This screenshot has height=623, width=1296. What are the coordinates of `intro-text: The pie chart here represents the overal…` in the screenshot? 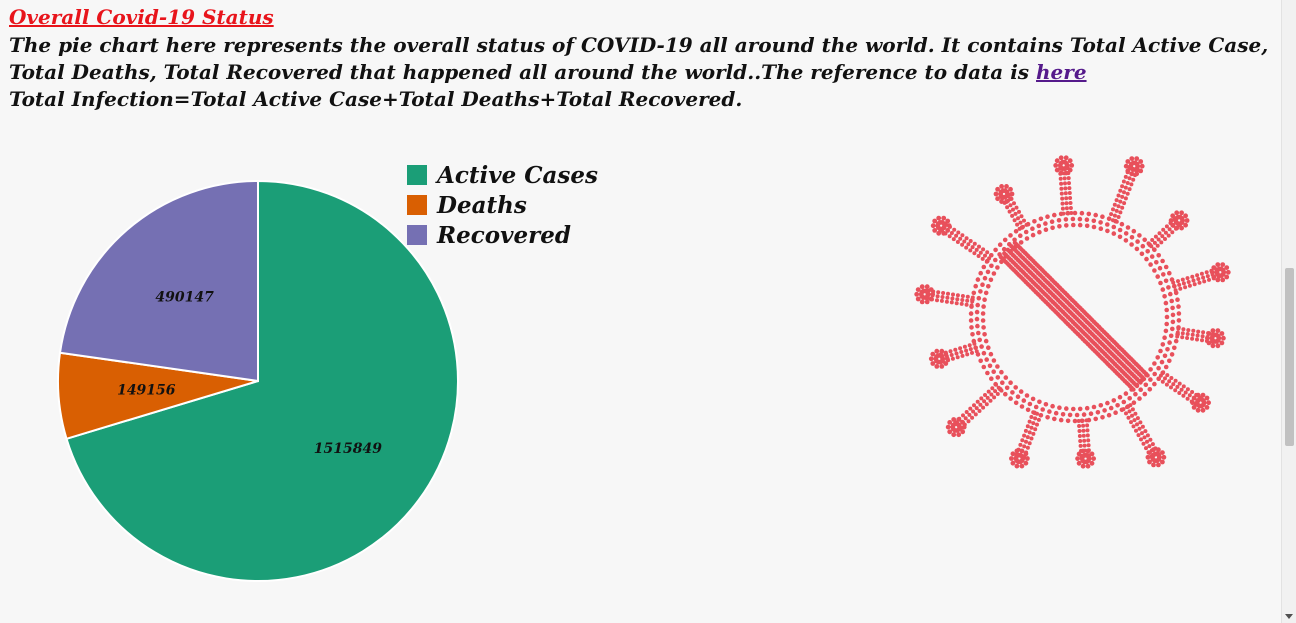 It's located at (639, 58).